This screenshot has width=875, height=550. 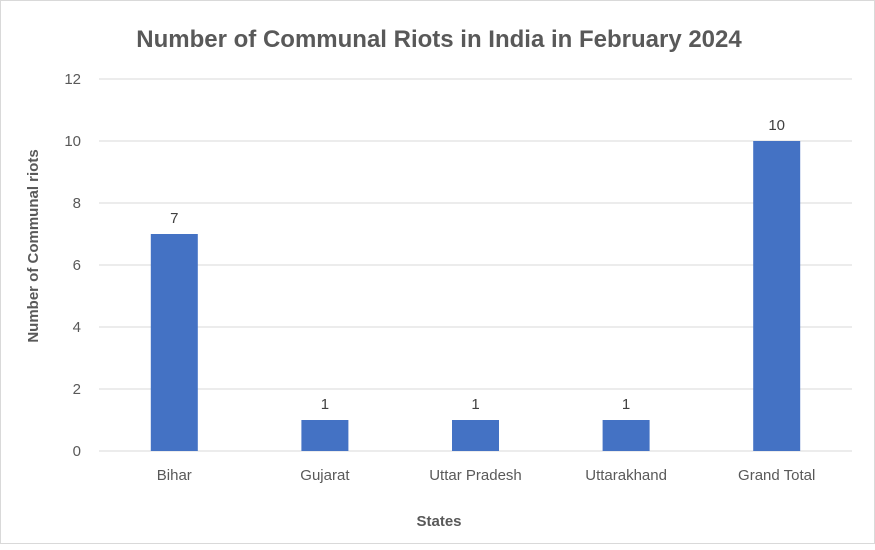 I want to click on y-tick-label: 8, so click(x=77, y=203).